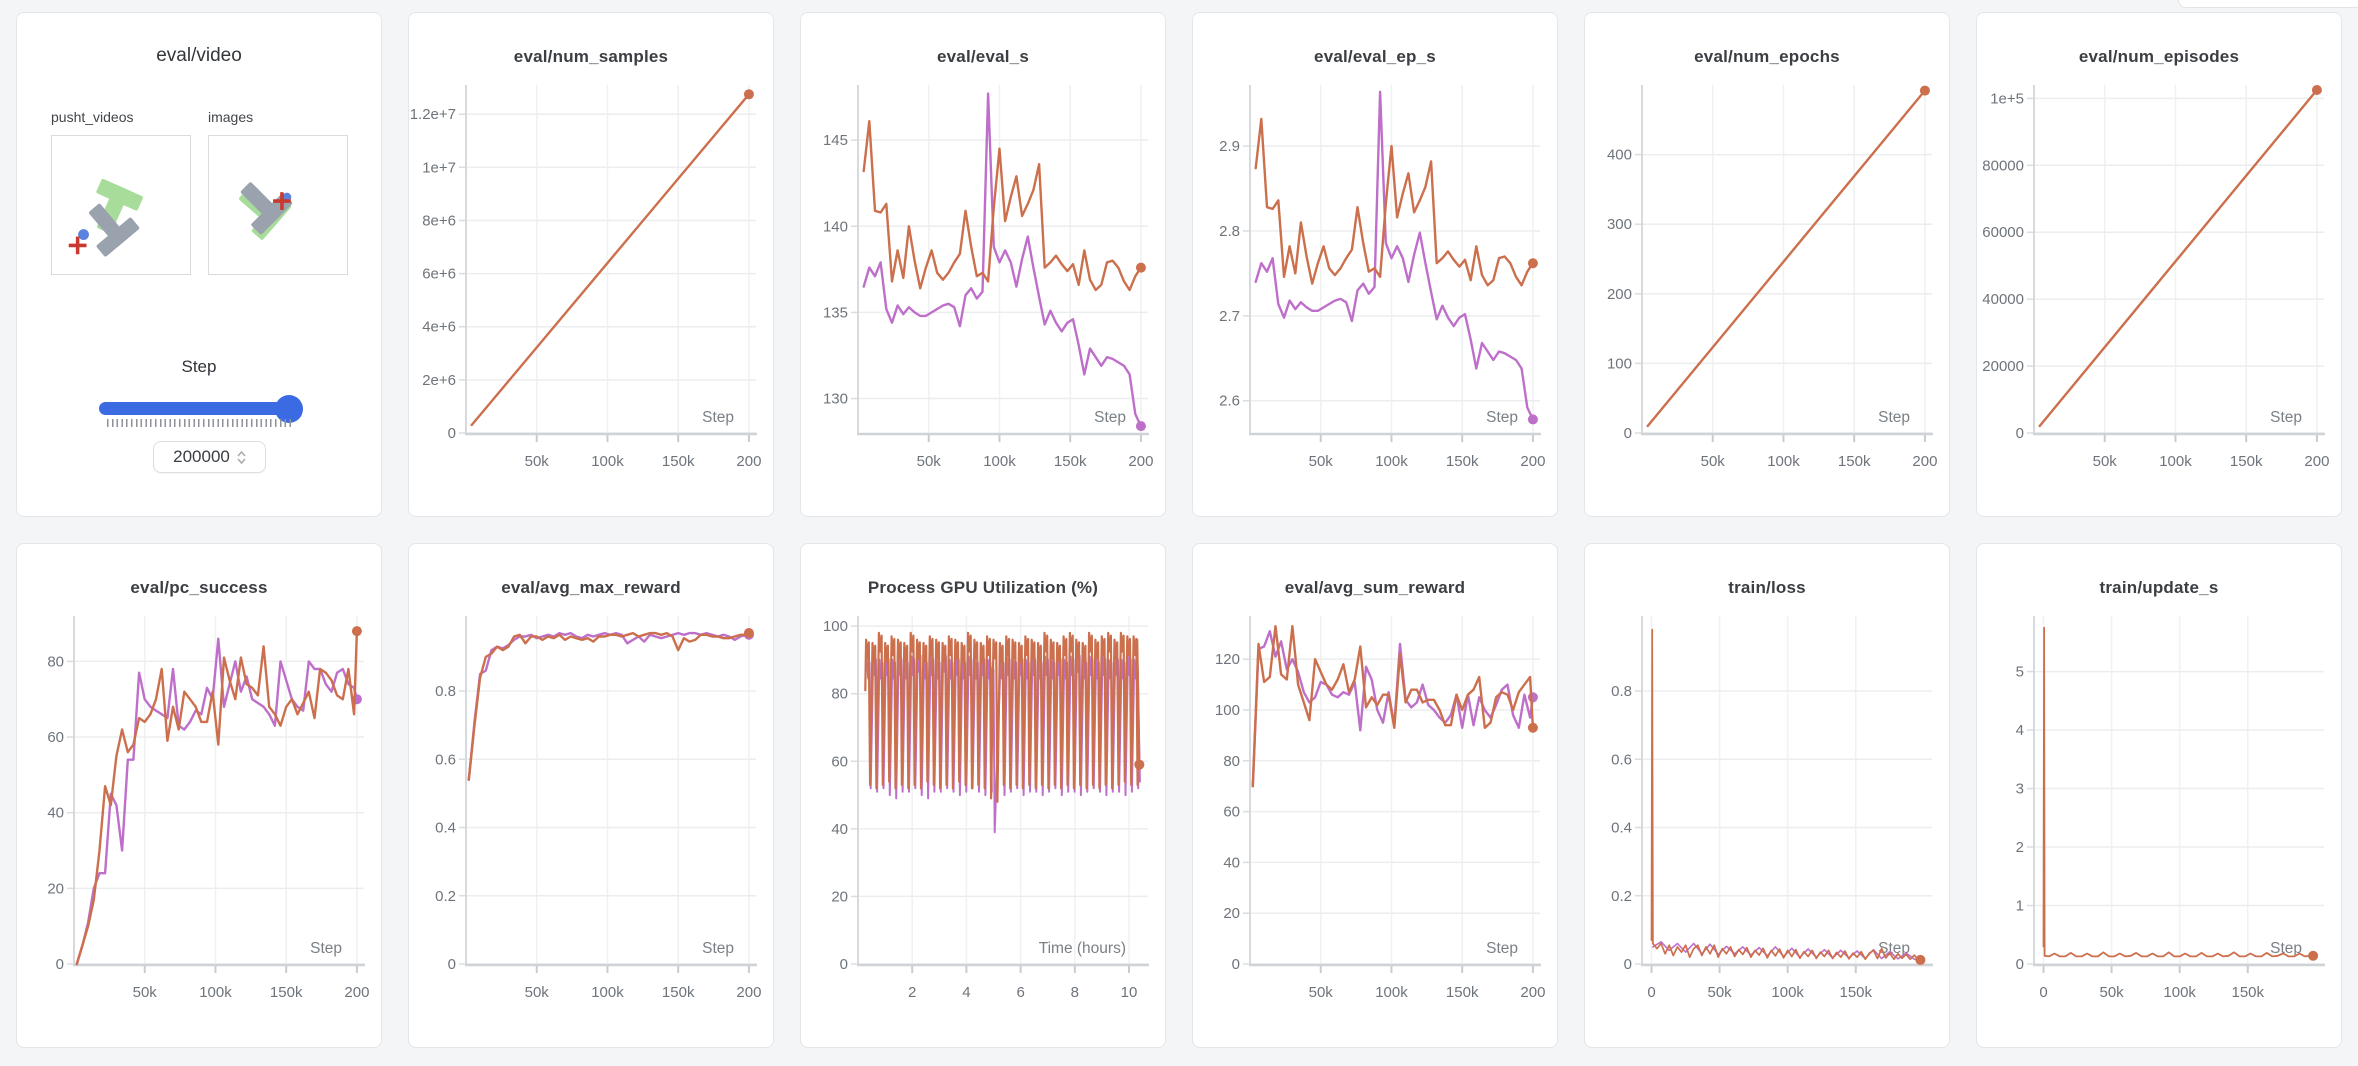 Image resolution: width=2358 pixels, height=1066 pixels. Describe the element at coordinates (439, 274) in the screenshot. I see `y-tick-label: 6e+6` at that location.